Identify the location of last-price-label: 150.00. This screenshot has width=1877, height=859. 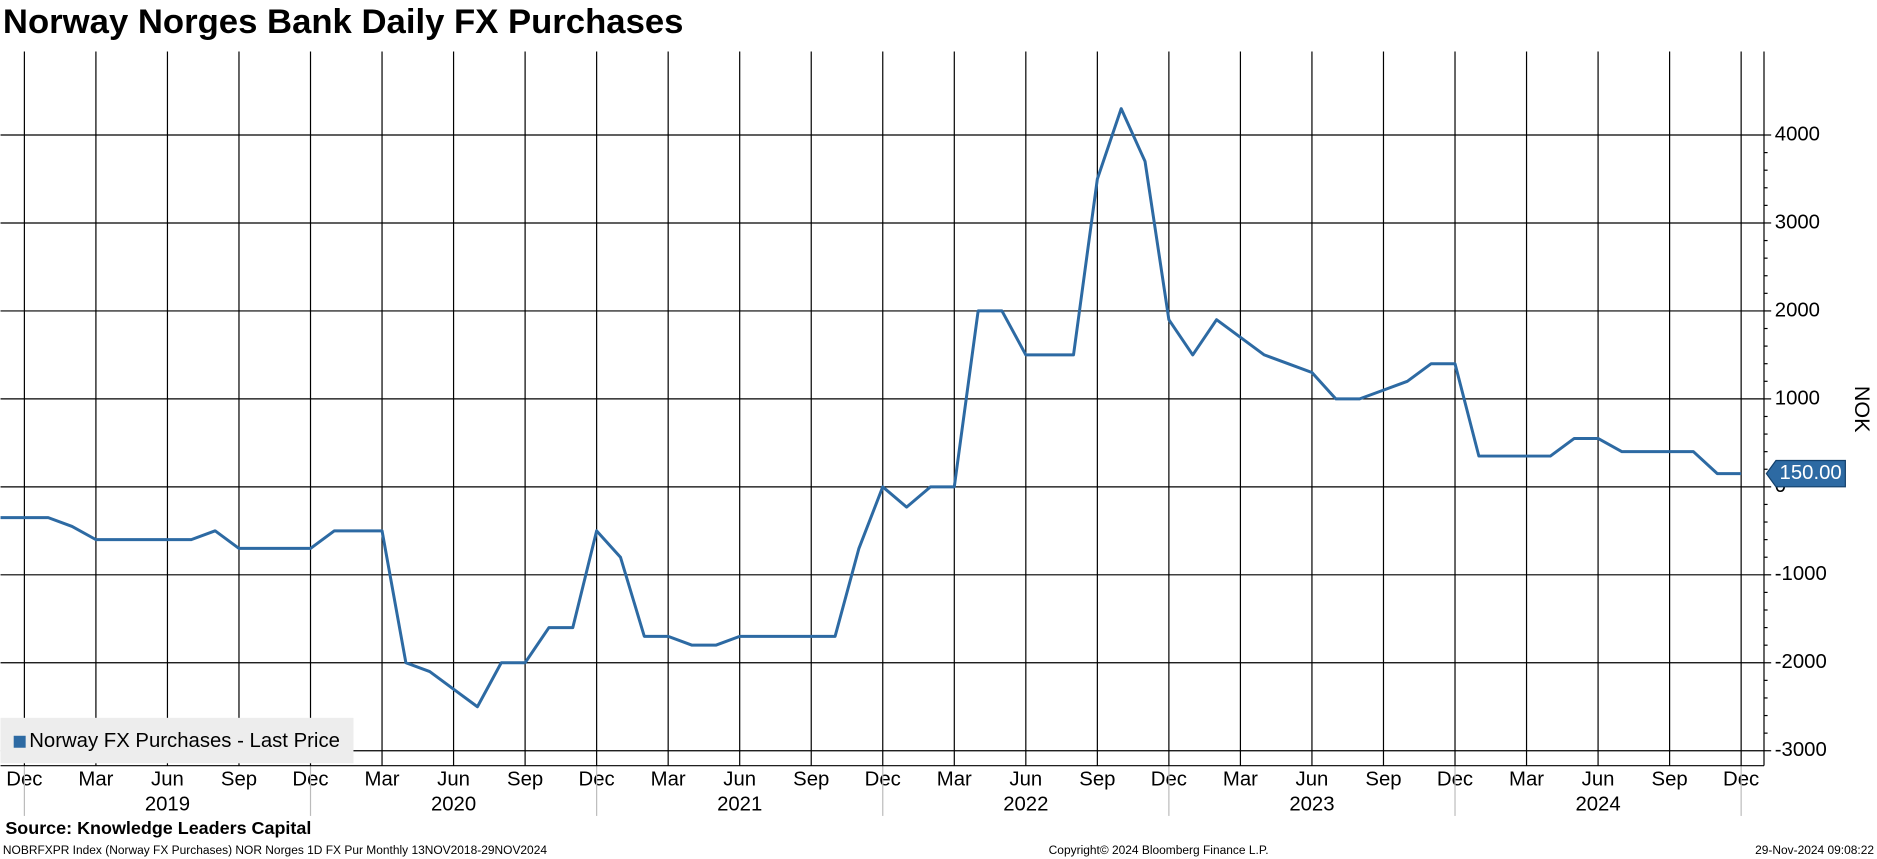
(1811, 473).